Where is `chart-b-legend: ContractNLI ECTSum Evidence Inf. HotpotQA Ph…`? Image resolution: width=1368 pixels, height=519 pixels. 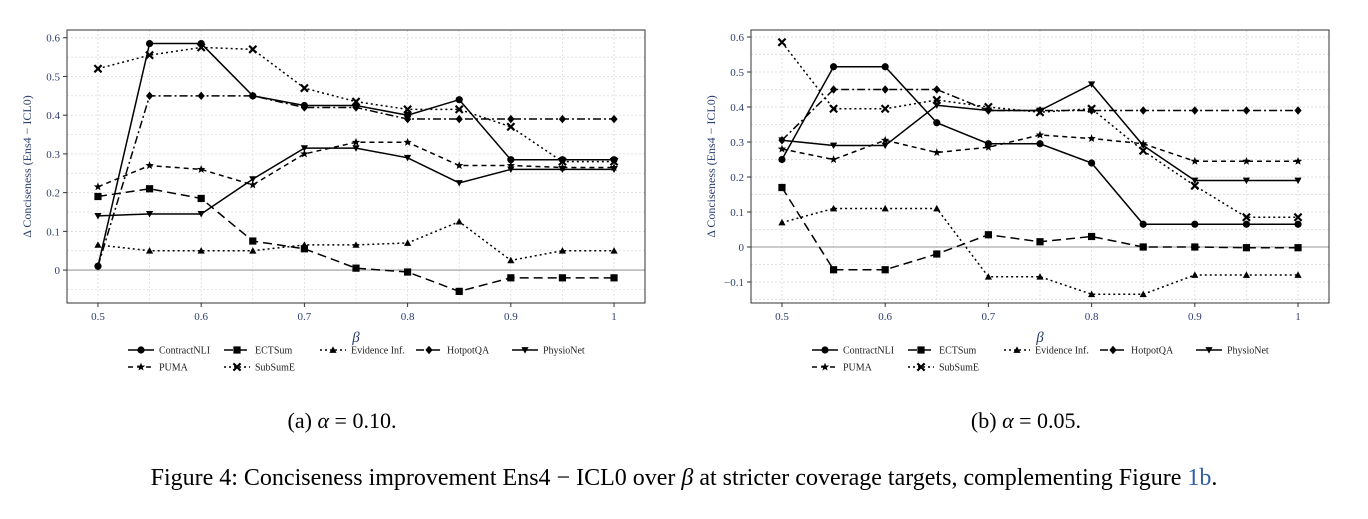
chart-b-legend: ContractNLI ECTSum Evidence Inf. HotpotQA Ph… is located at coordinates (1040, 360).